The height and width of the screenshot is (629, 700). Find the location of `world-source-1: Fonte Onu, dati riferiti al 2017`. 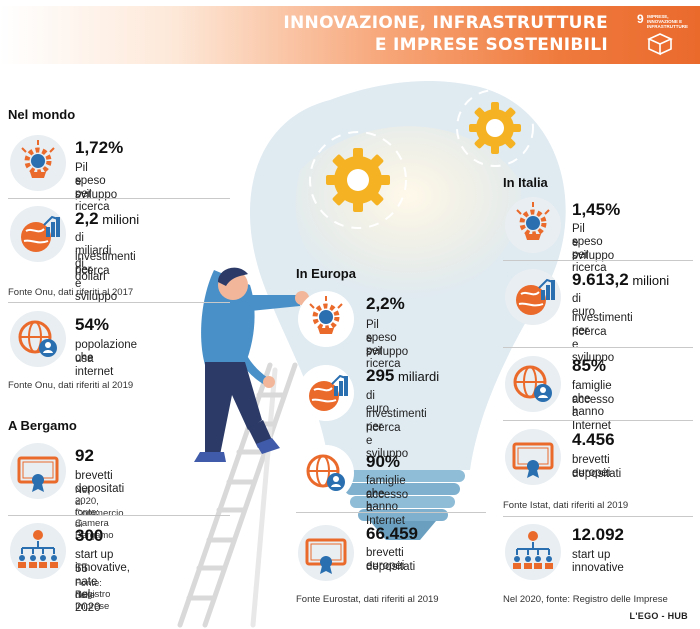

world-source-1: Fonte Onu, dati riferiti al 2017 is located at coordinates (71, 292).